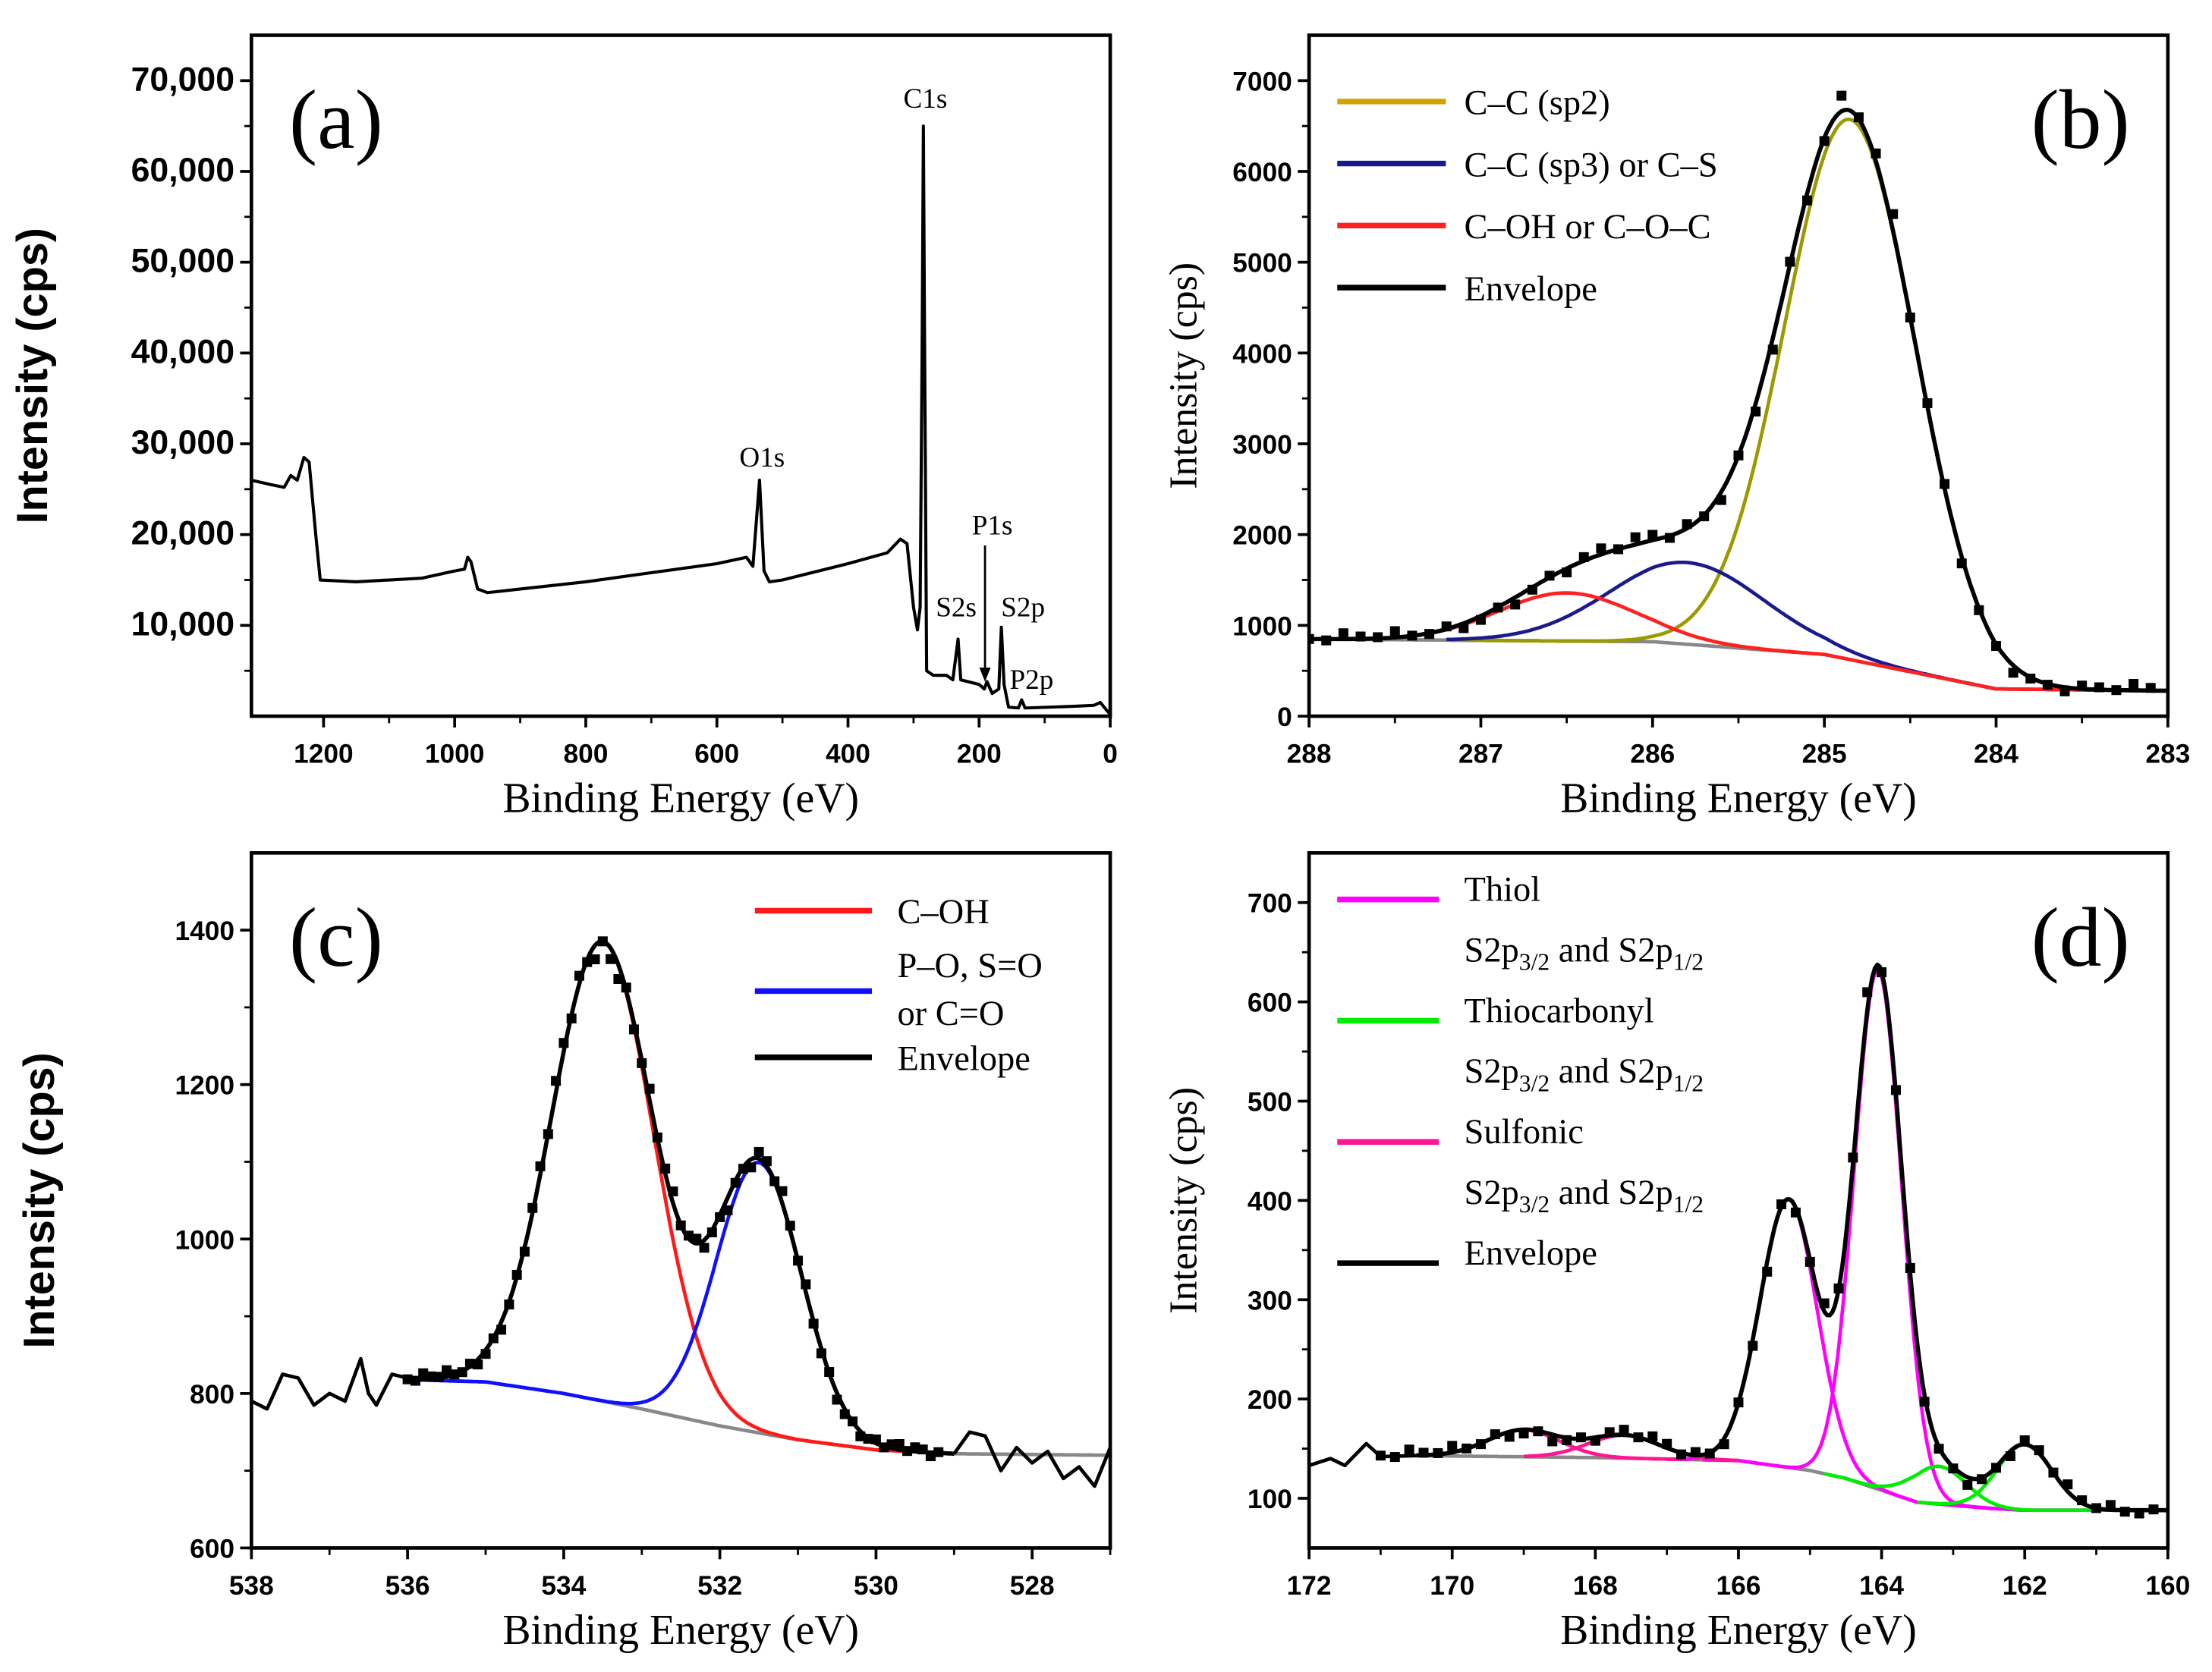 Image resolution: width=2212 pixels, height=1672 pixels. Describe the element at coordinates (336, 938) in the screenshot. I see `panel-label: (c)` at that location.